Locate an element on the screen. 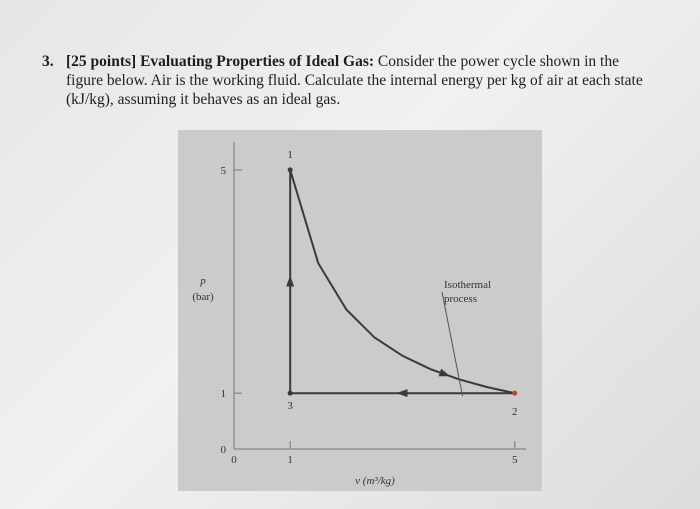 This screenshot has height=509, width=700. y-axis-label: p is located at coordinates (202, 281).